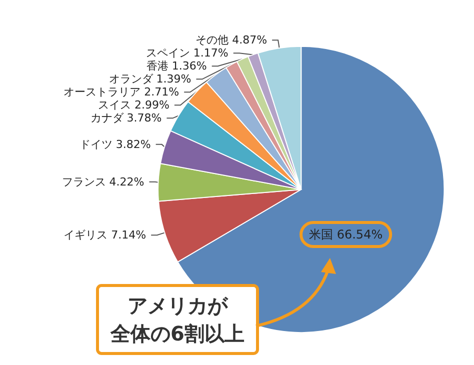  I want to click on slice-label: カナダ 3.78%, so click(126, 118).